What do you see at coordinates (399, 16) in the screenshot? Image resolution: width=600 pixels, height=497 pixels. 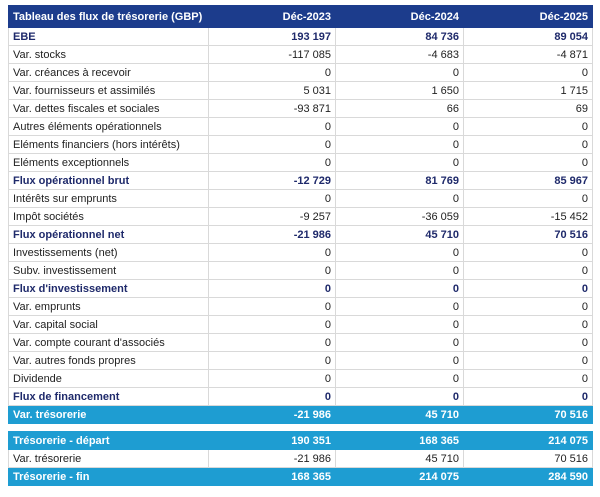 I see `column-header: Déc-2024` at bounding box center [399, 16].